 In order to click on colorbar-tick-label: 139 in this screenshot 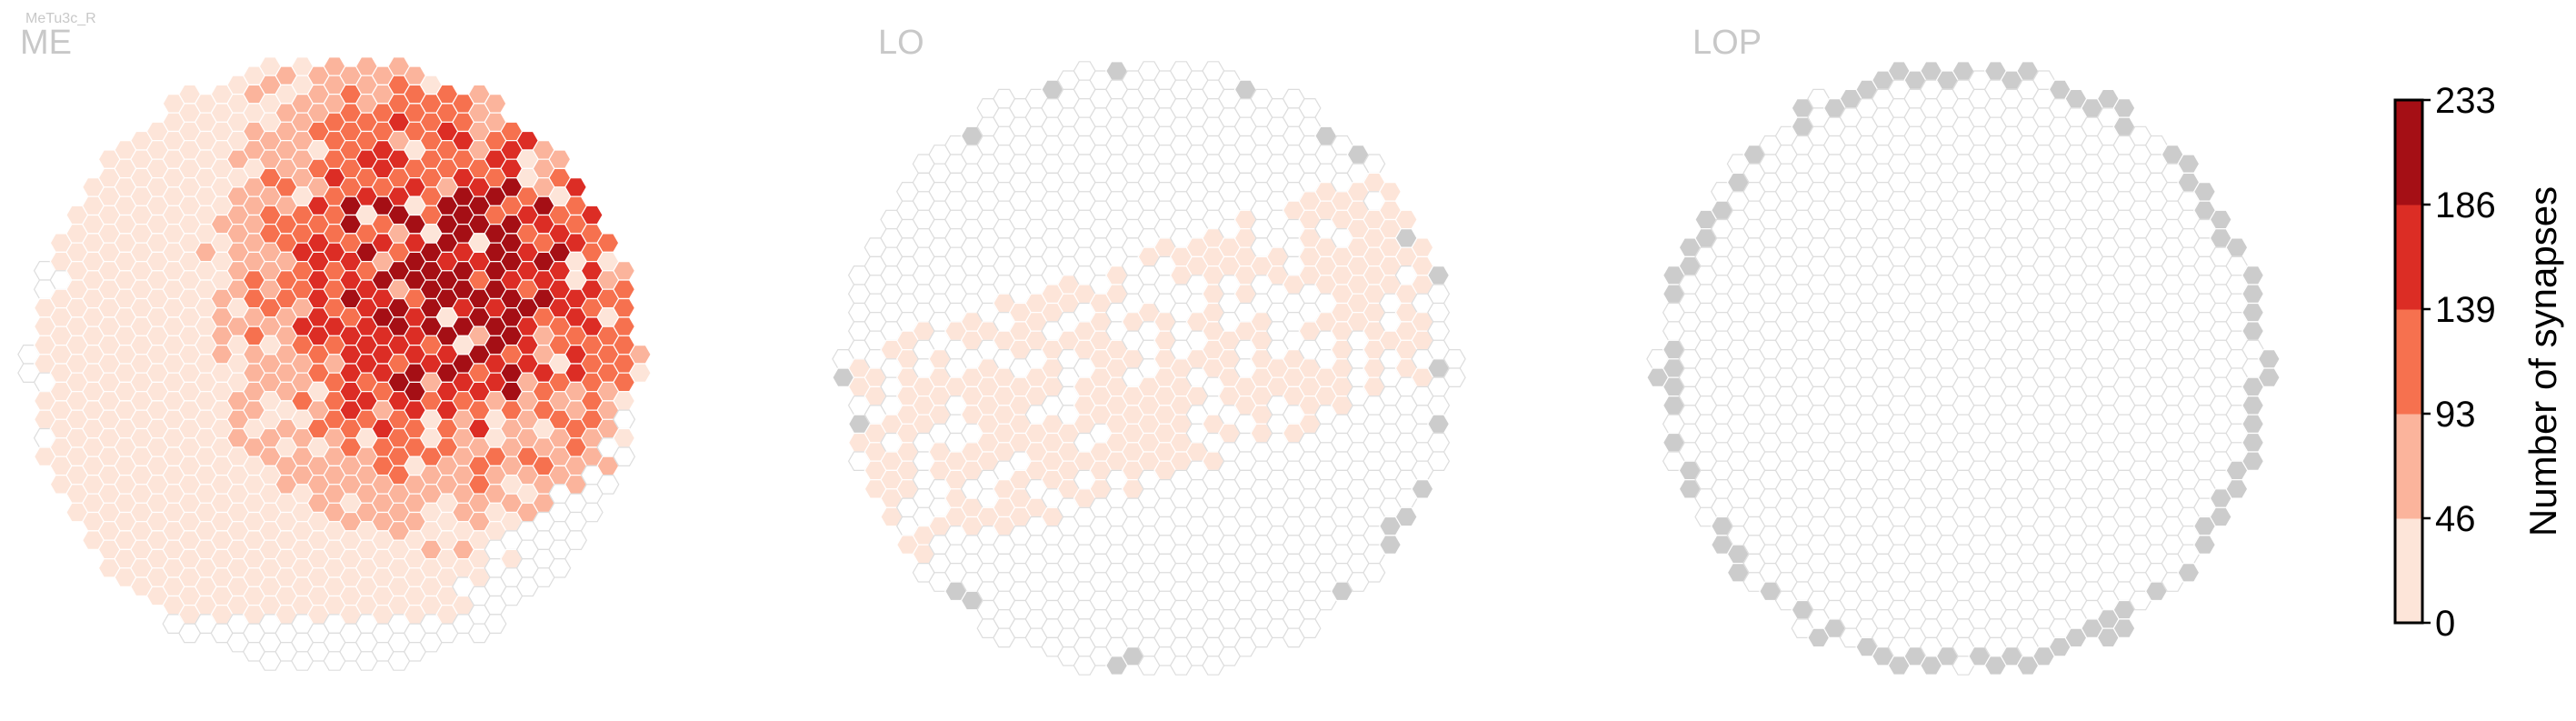, I will do `click(2465, 310)`.